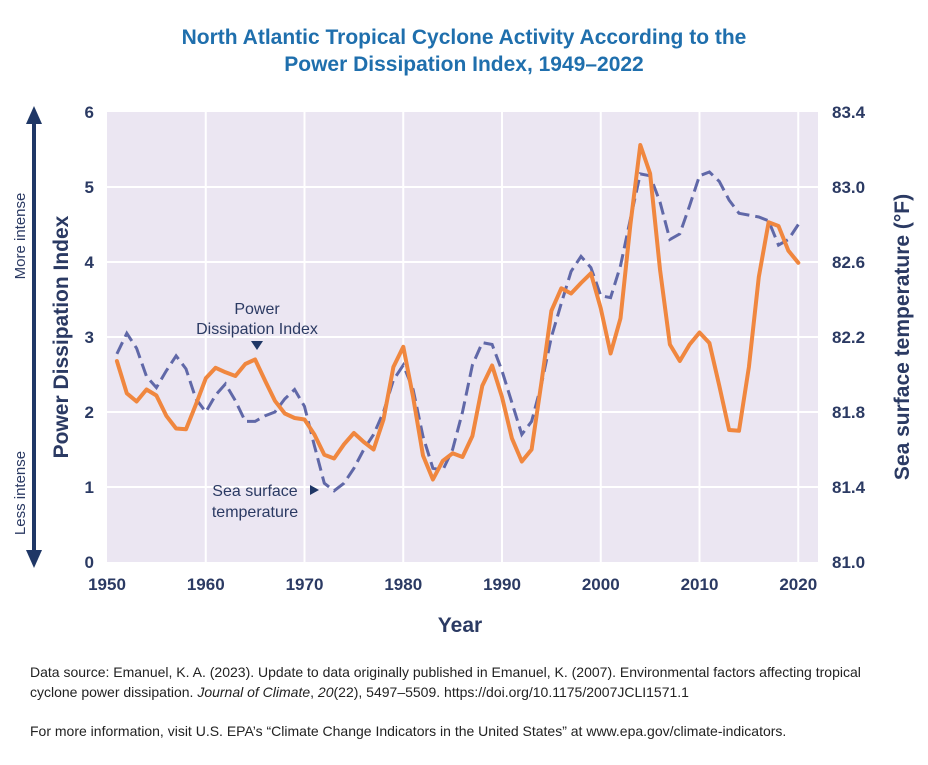  I want to click on sst-label-line-2: temperature, so click(255, 512).